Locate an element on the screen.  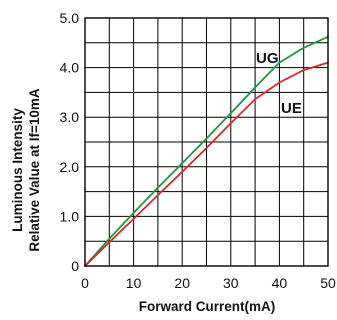
x-tick-label: 20 is located at coordinates (182, 283).